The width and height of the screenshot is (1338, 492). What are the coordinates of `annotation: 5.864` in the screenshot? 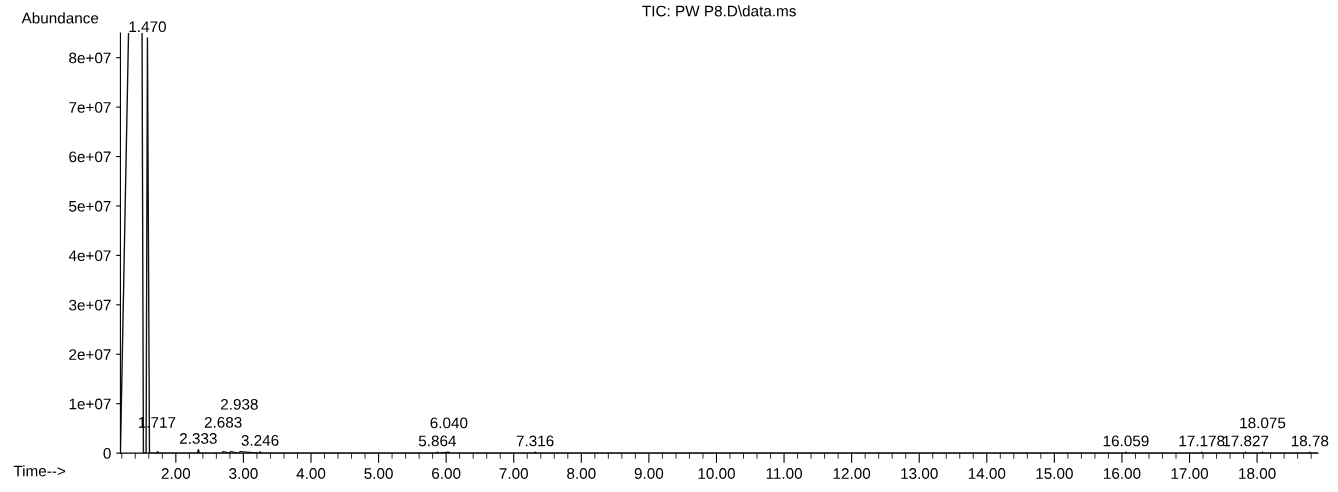 It's located at (437, 441).